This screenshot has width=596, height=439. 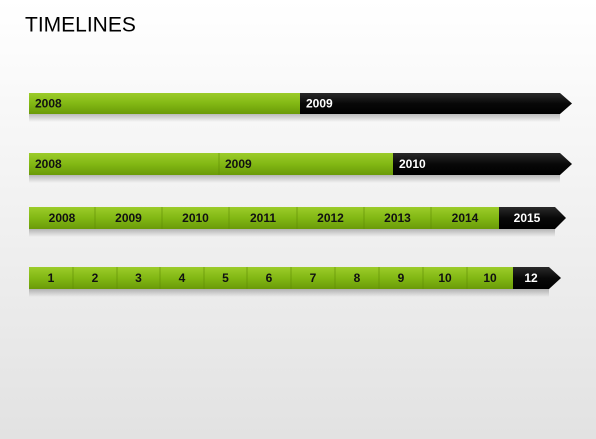 I want to click on timeline: 2008 2009, so click(x=300, y=107).